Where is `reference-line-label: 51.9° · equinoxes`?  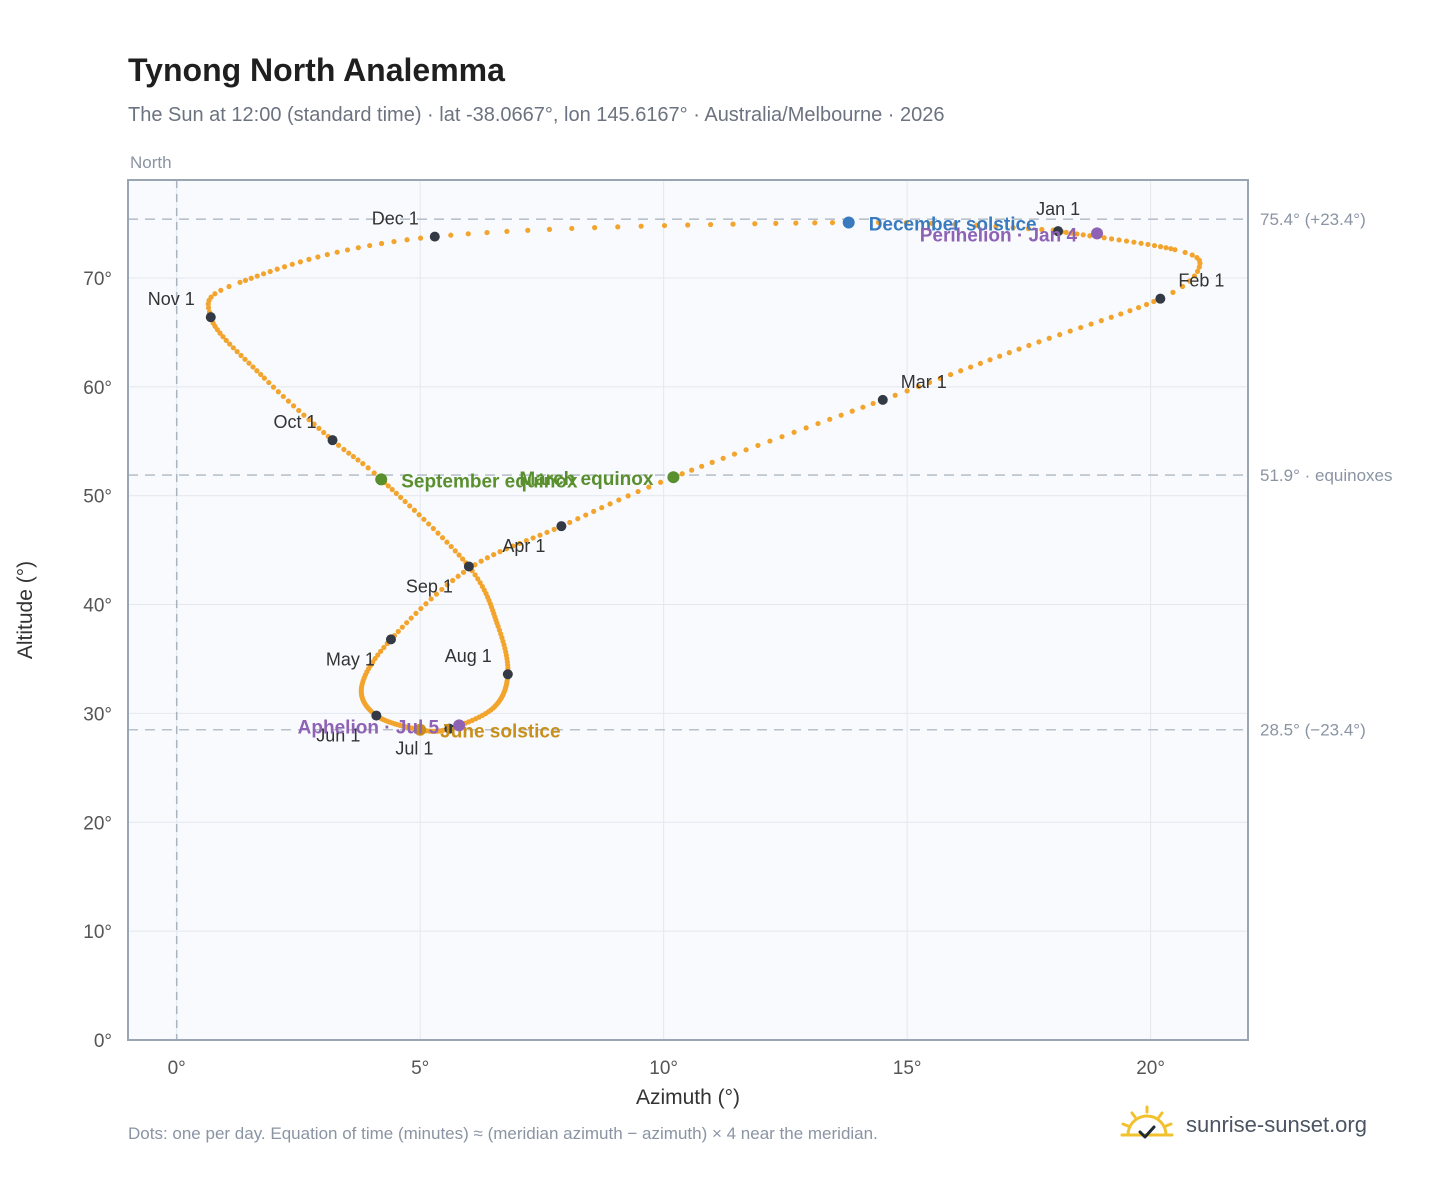
reference-line-label: 51.9° · equinoxes is located at coordinates (1326, 475).